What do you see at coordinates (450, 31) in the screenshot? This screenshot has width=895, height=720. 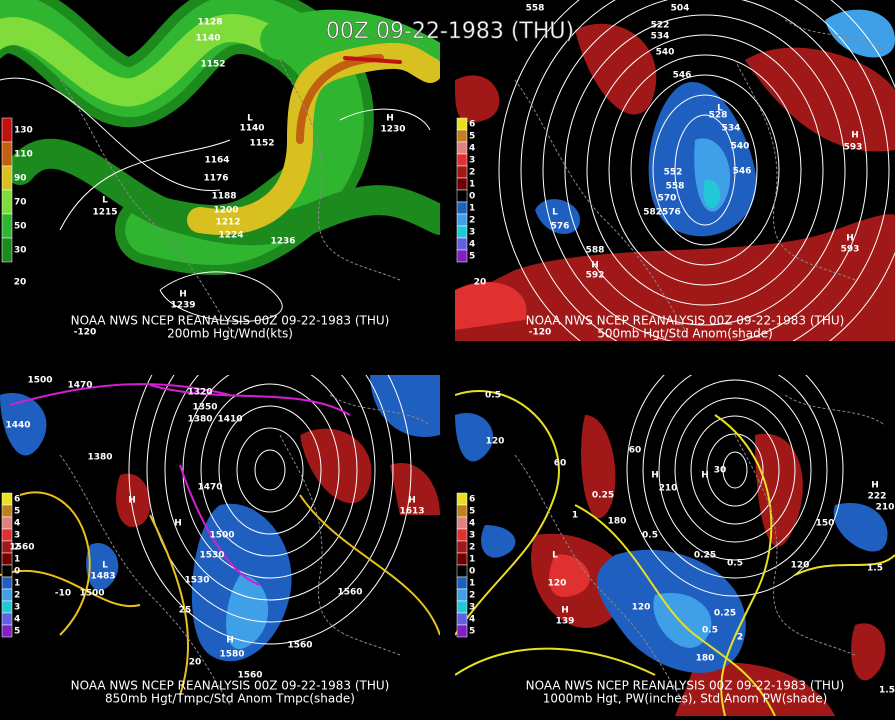 I see `main-title: 00Z 09-22-1983 (THU)` at bounding box center [450, 31].